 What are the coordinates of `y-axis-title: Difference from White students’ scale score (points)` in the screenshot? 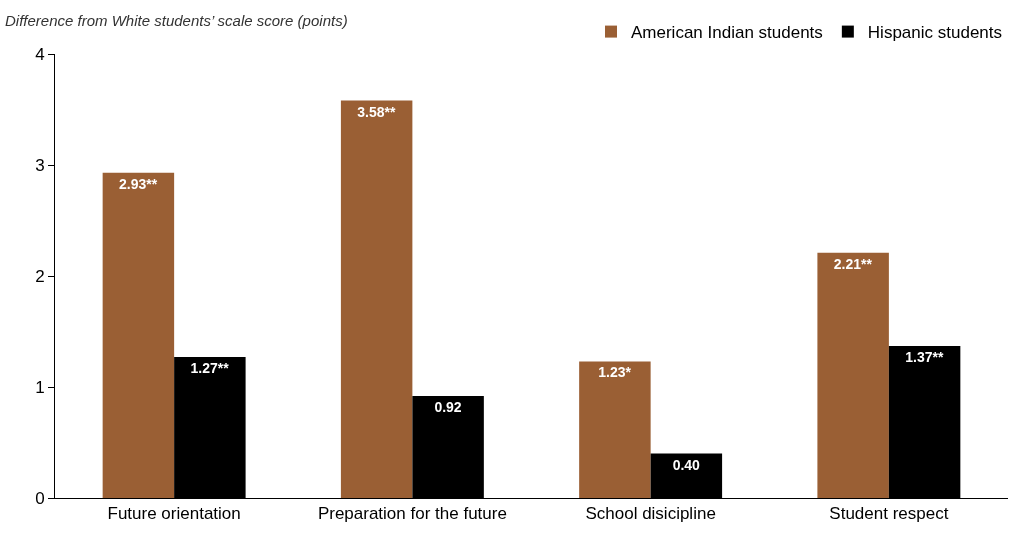 It's located at (176, 20).